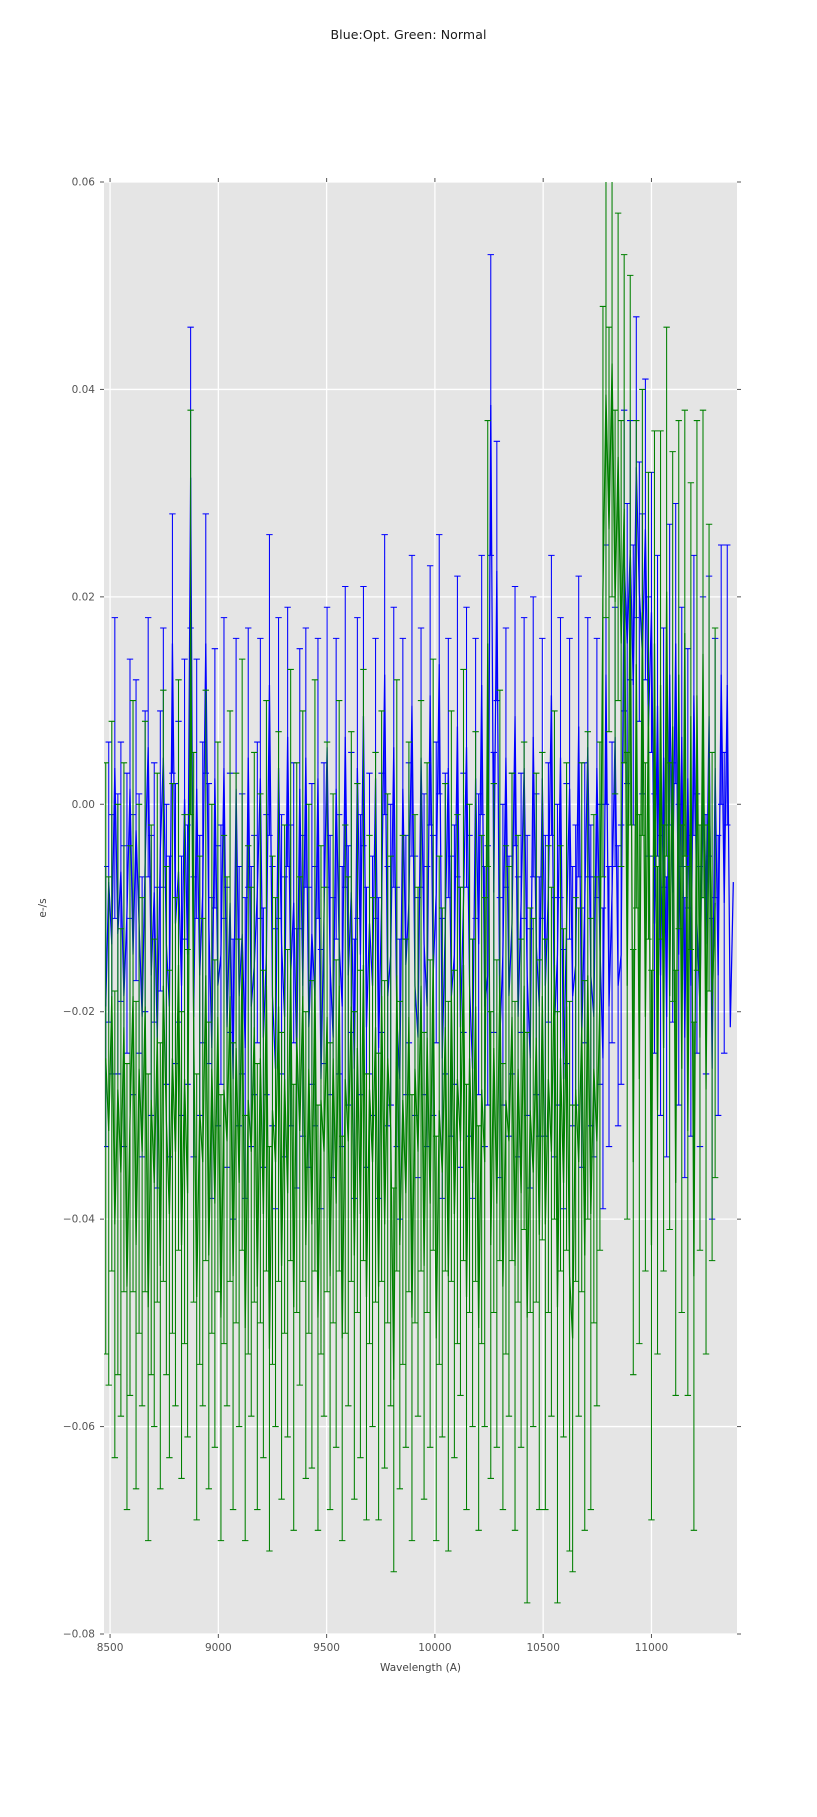 The image size is (817, 1817). I want to click on y-tick-label: 0.06, so click(84, 183).